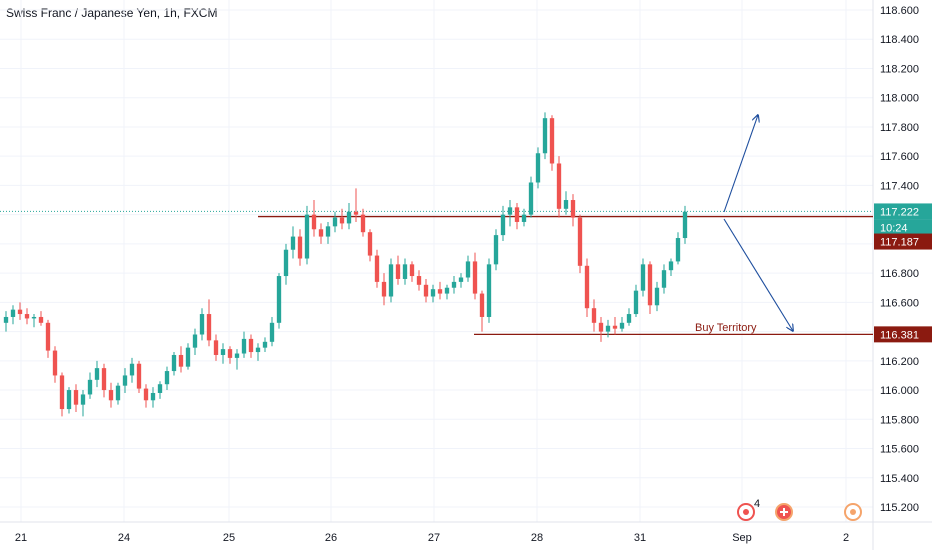 The width and height of the screenshot is (932, 550). I want to click on buy-territory-label: Buy Territory, so click(726, 328).